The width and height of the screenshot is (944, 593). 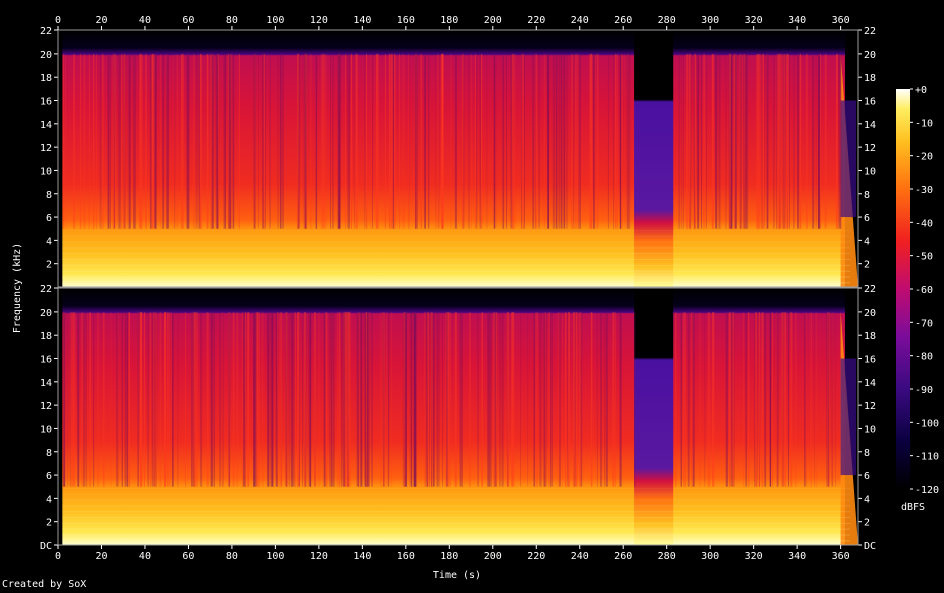 I want to click on colorbar-tick-label: -90, so click(x=924, y=390).